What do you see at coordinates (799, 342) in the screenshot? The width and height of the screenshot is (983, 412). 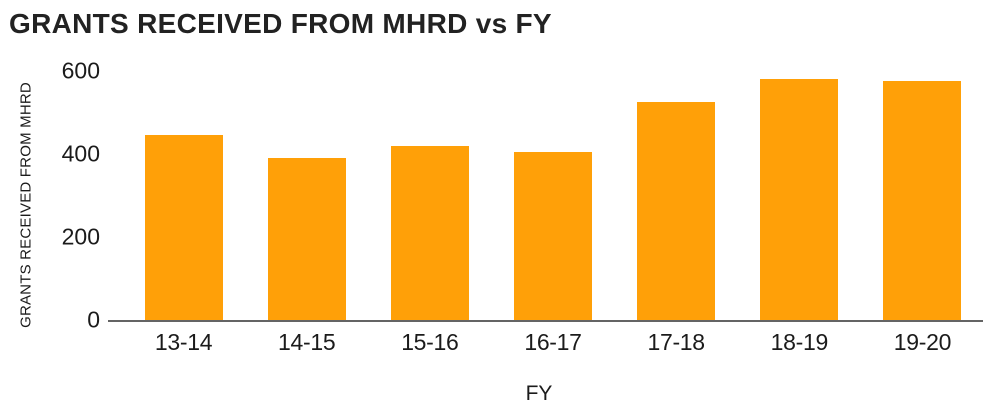 I see `x-tick-label: 18-19` at bounding box center [799, 342].